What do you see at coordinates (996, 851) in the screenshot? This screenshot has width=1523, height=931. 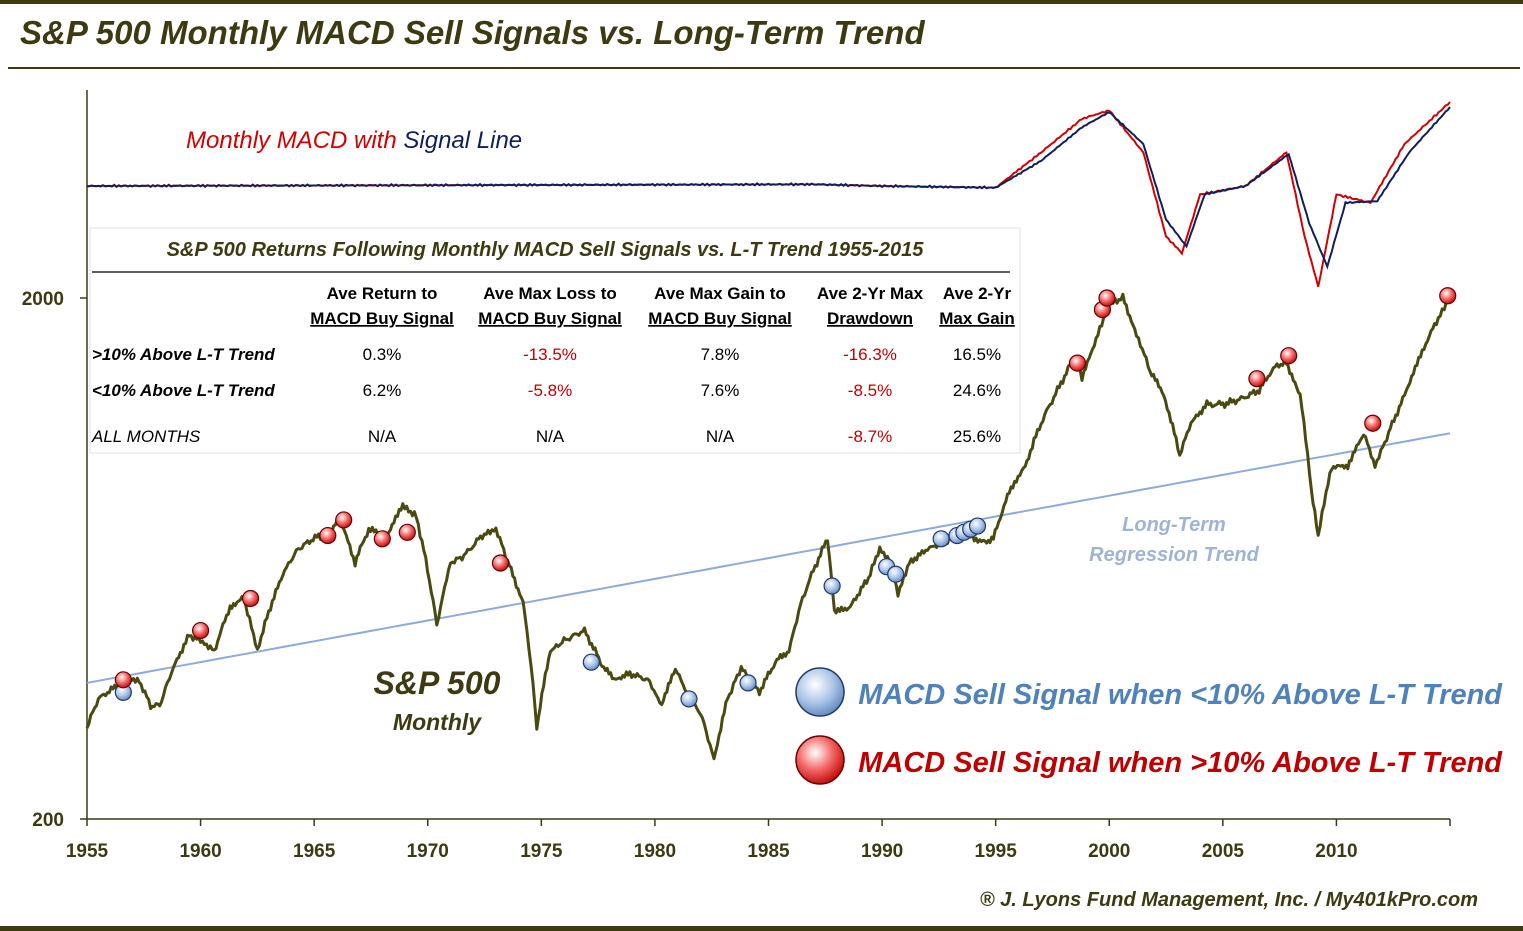 I see `x-tick-label: 1995` at bounding box center [996, 851].